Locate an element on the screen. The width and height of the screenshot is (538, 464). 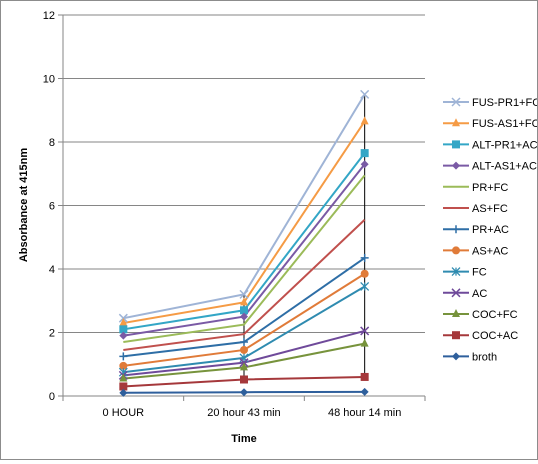
y-axis-title: Absorbance at 415nm is located at coordinates (24, 205).